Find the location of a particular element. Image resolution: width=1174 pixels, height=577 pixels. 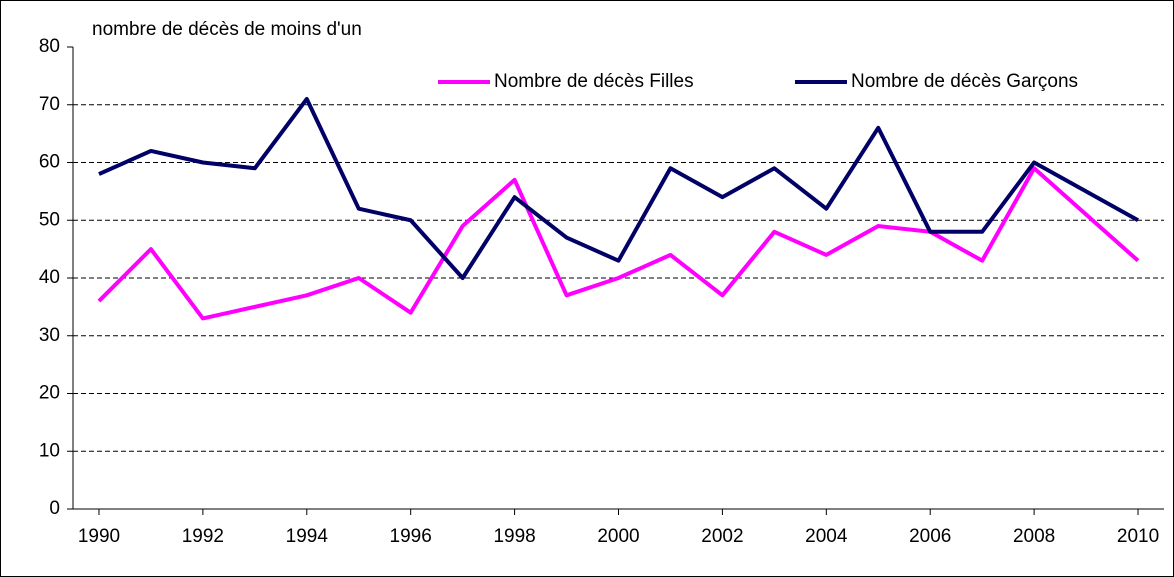

x-tick-label: 1994 is located at coordinates (307, 536).